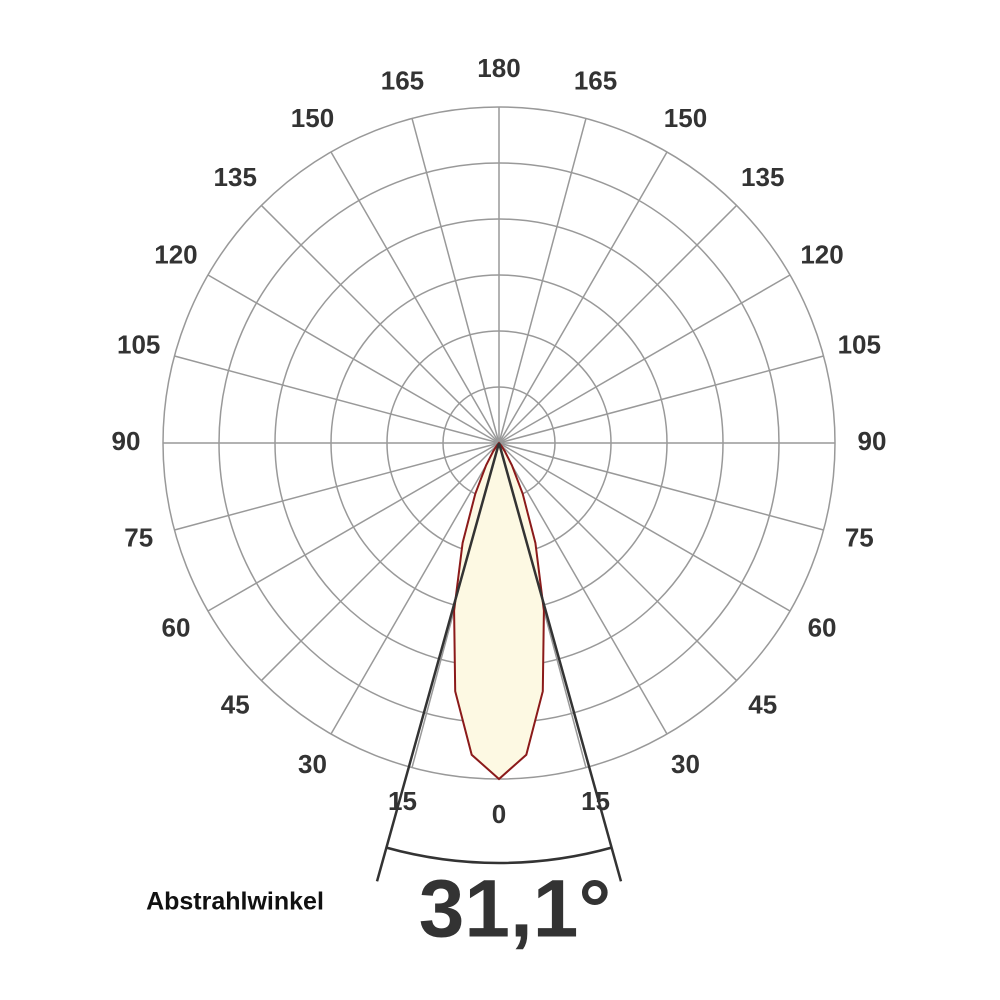  What do you see at coordinates (515, 909) in the screenshot?
I see `beam-angle-label: 31,1°` at bounding box center [515, 909].